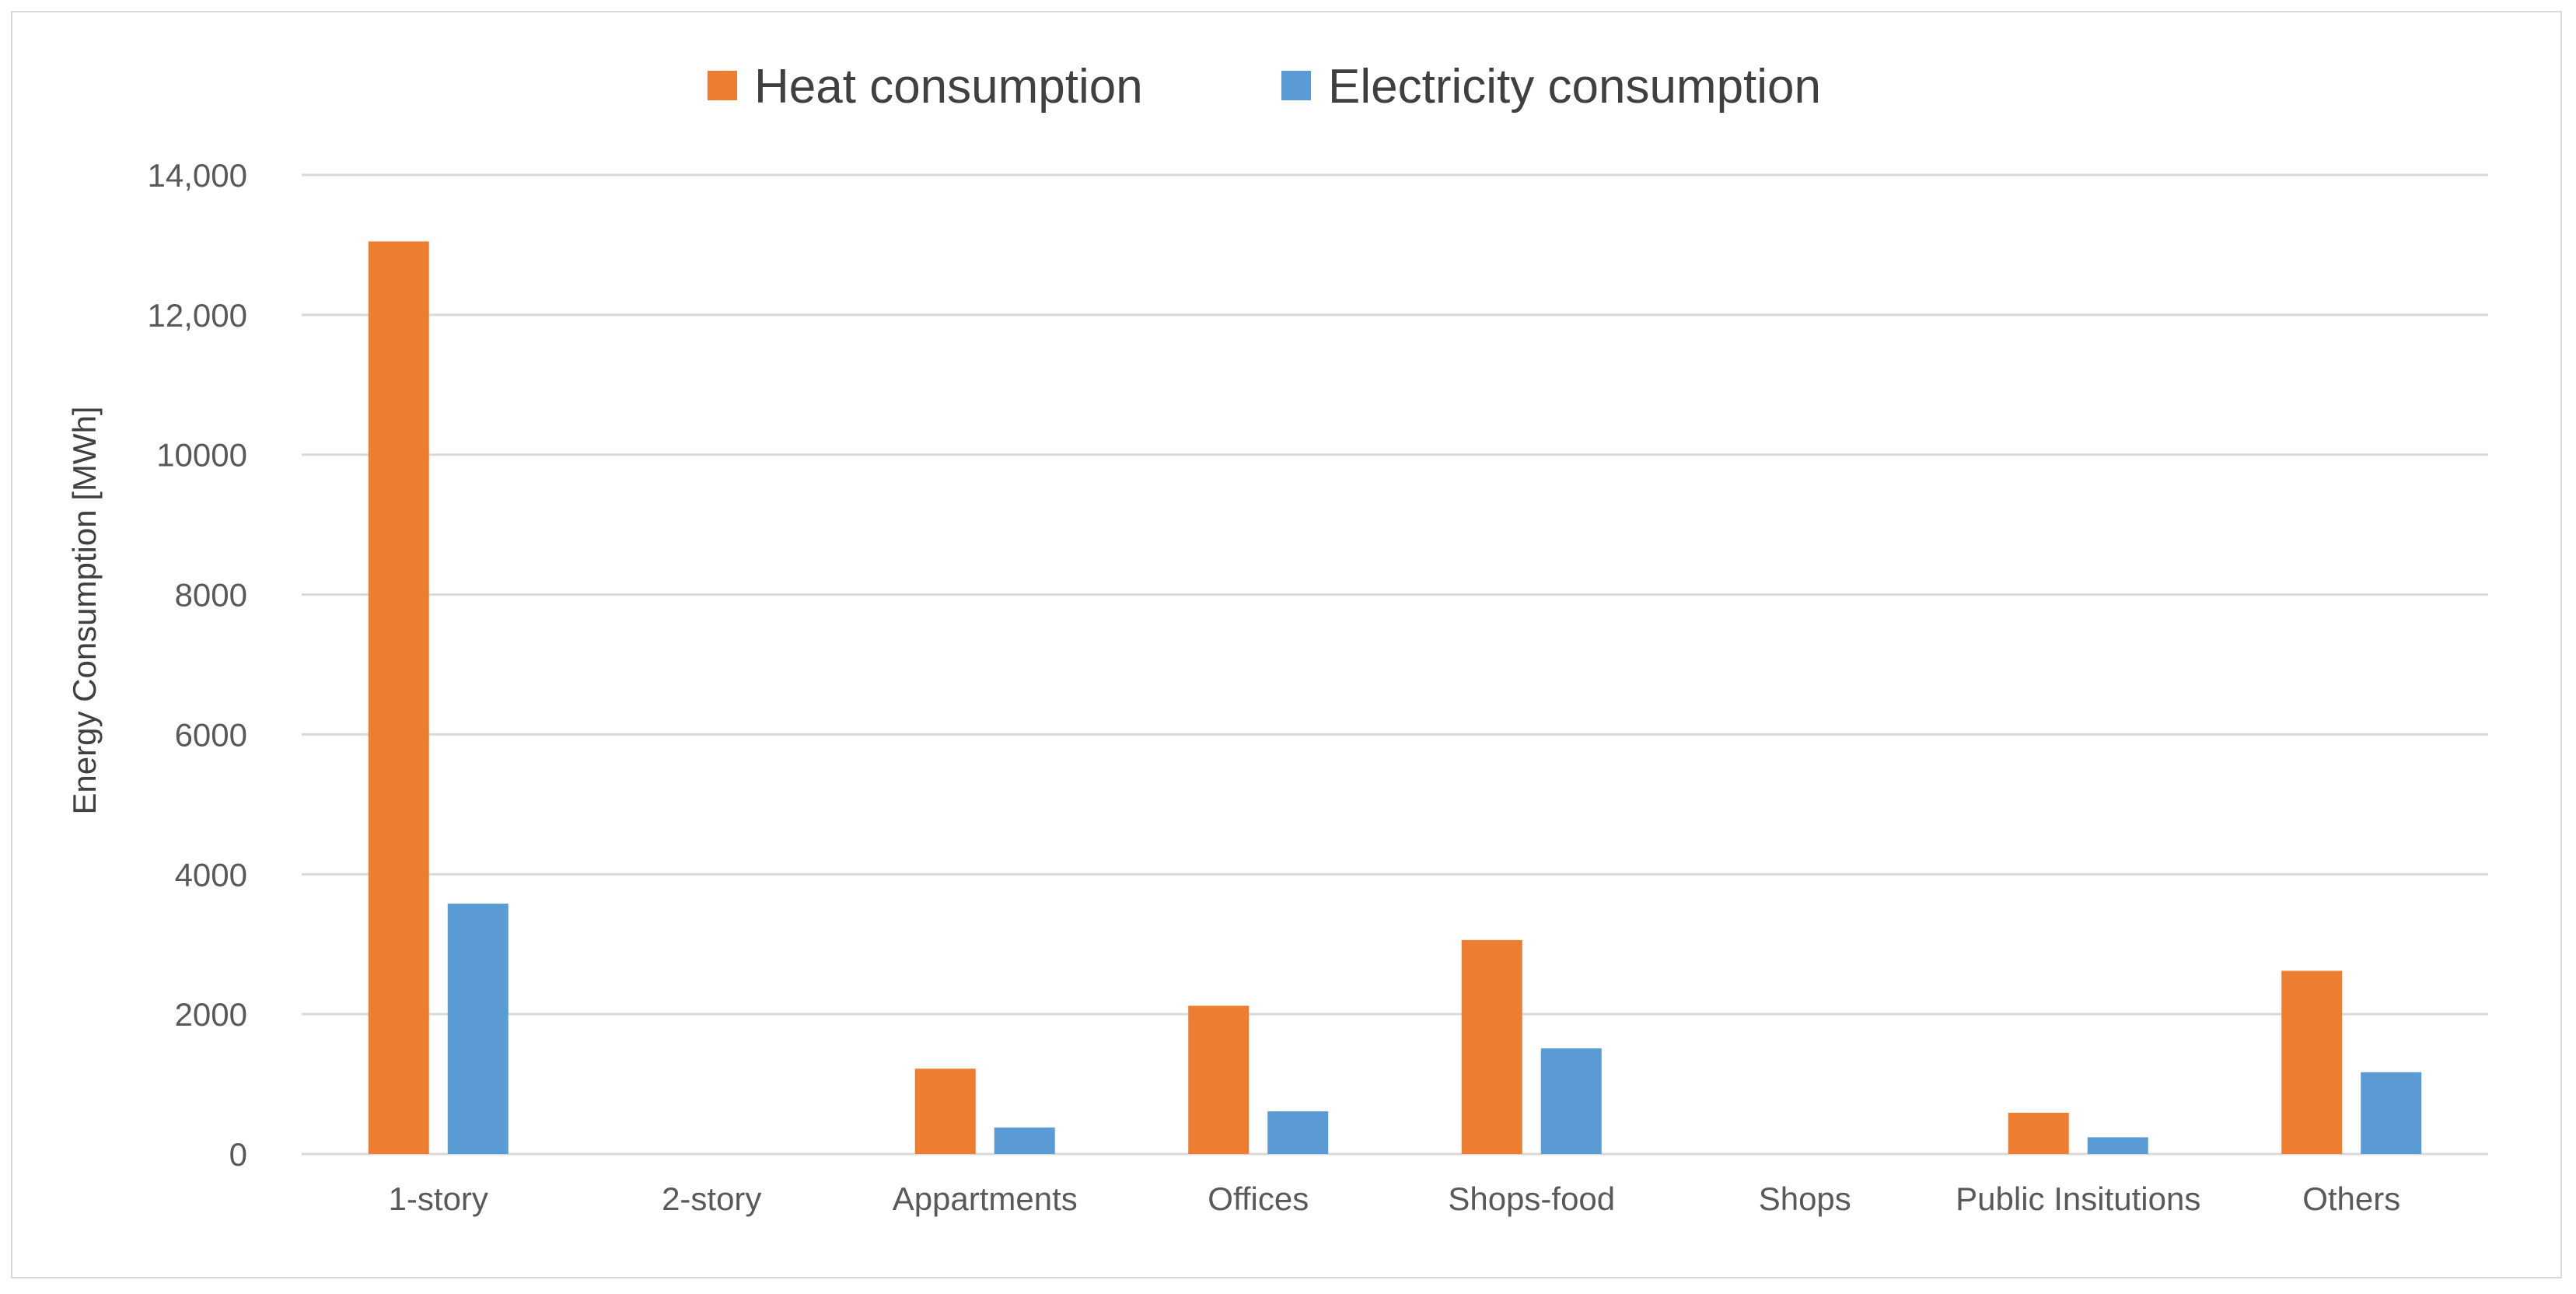 This screenshot has width=2576, height=1294. I want to click on legend-swatch-electricity, so click(1296, 85).